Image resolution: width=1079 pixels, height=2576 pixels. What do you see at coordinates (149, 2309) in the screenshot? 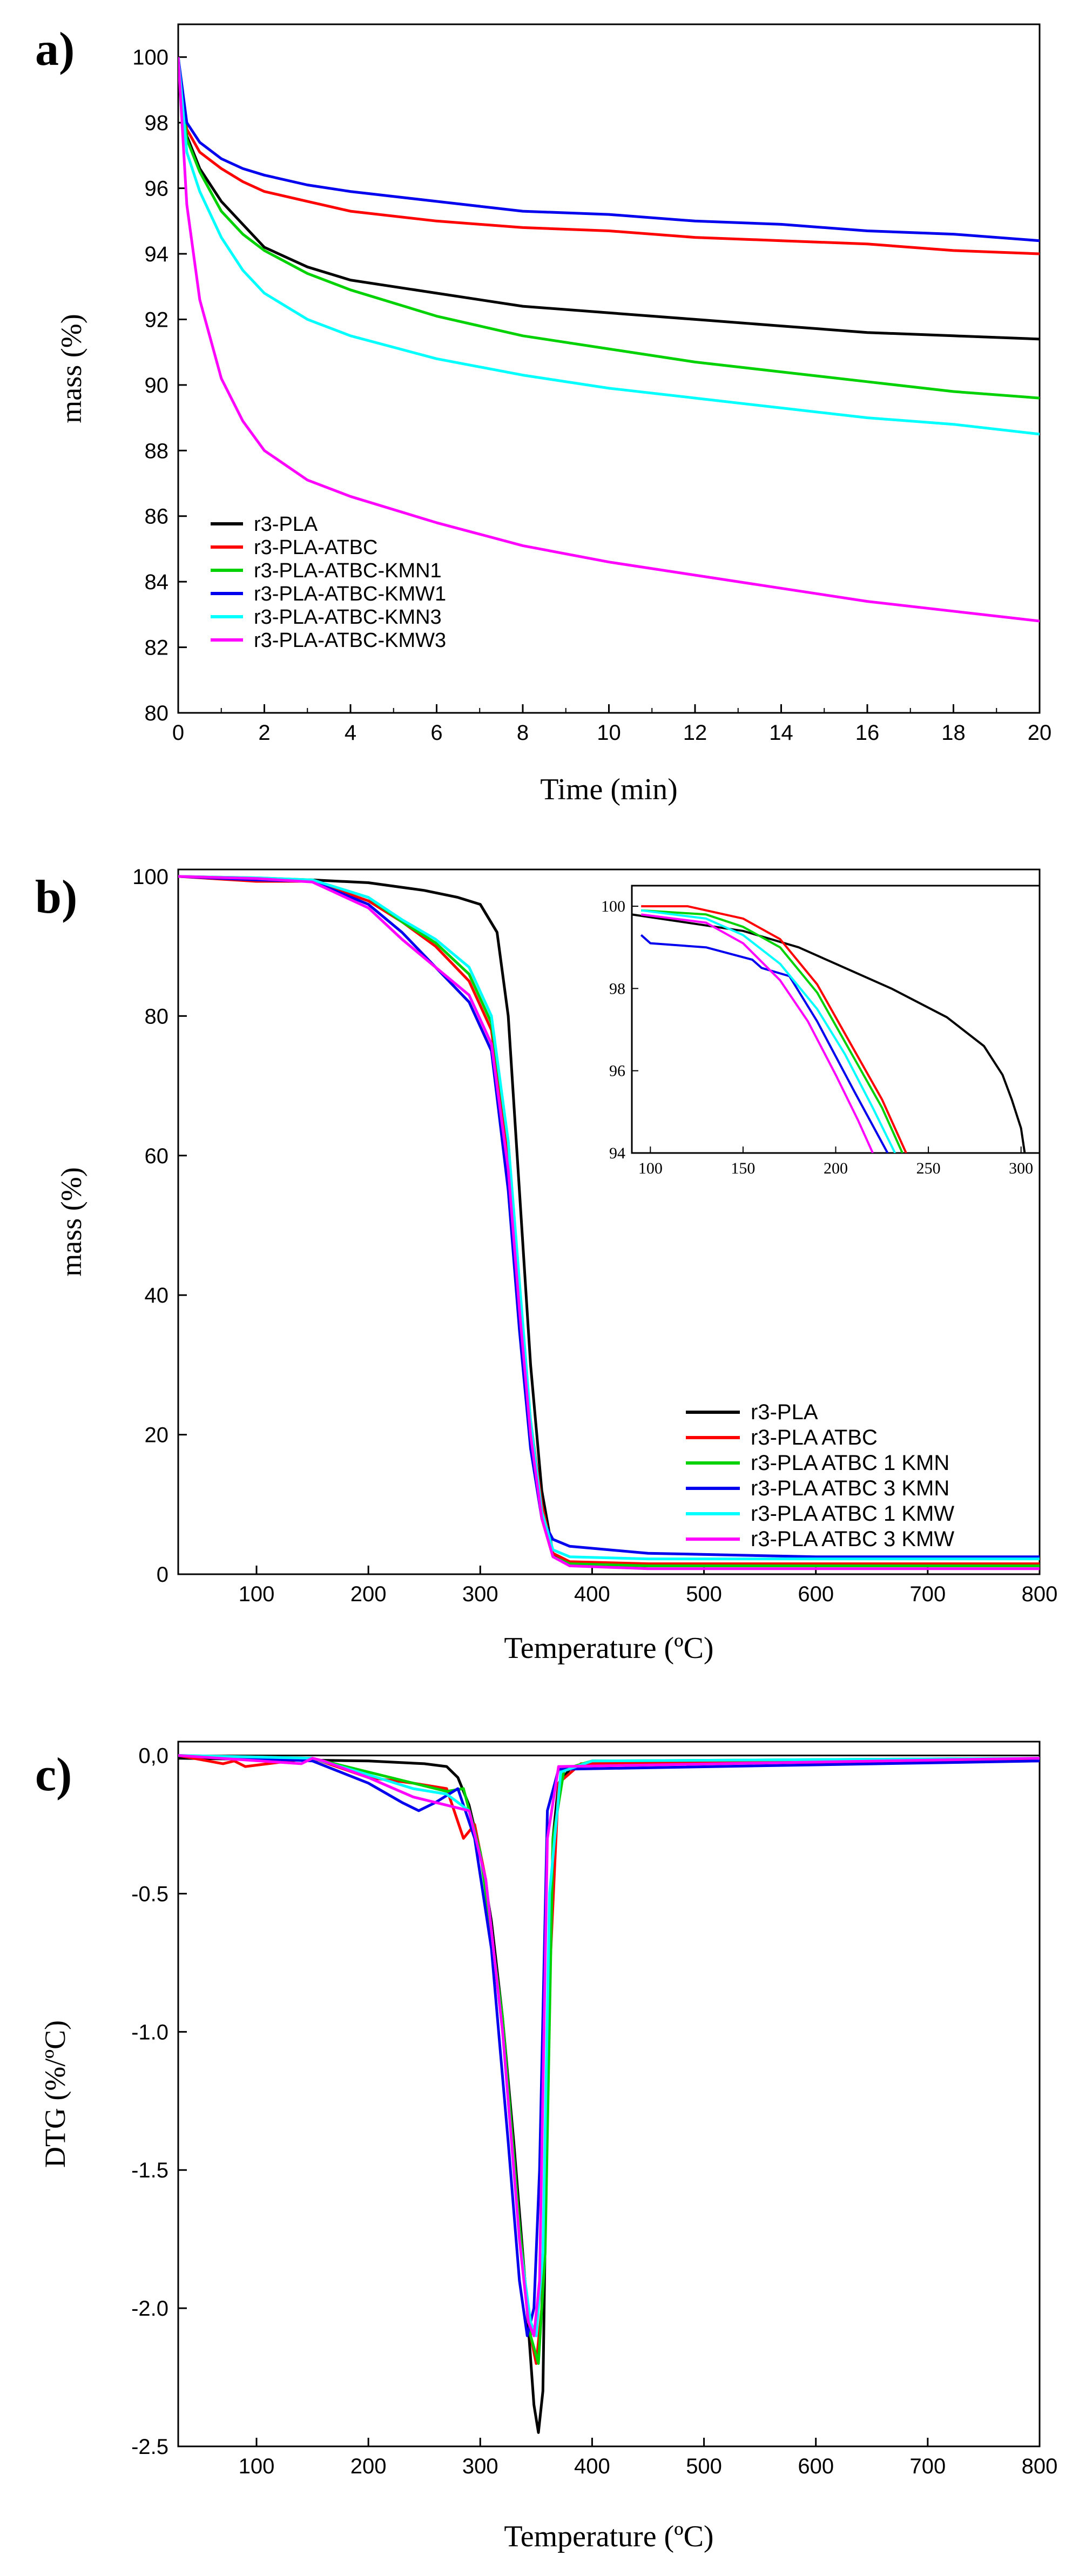
I see `y-tick-label: -2.0` at bounding box center [149, 2309].